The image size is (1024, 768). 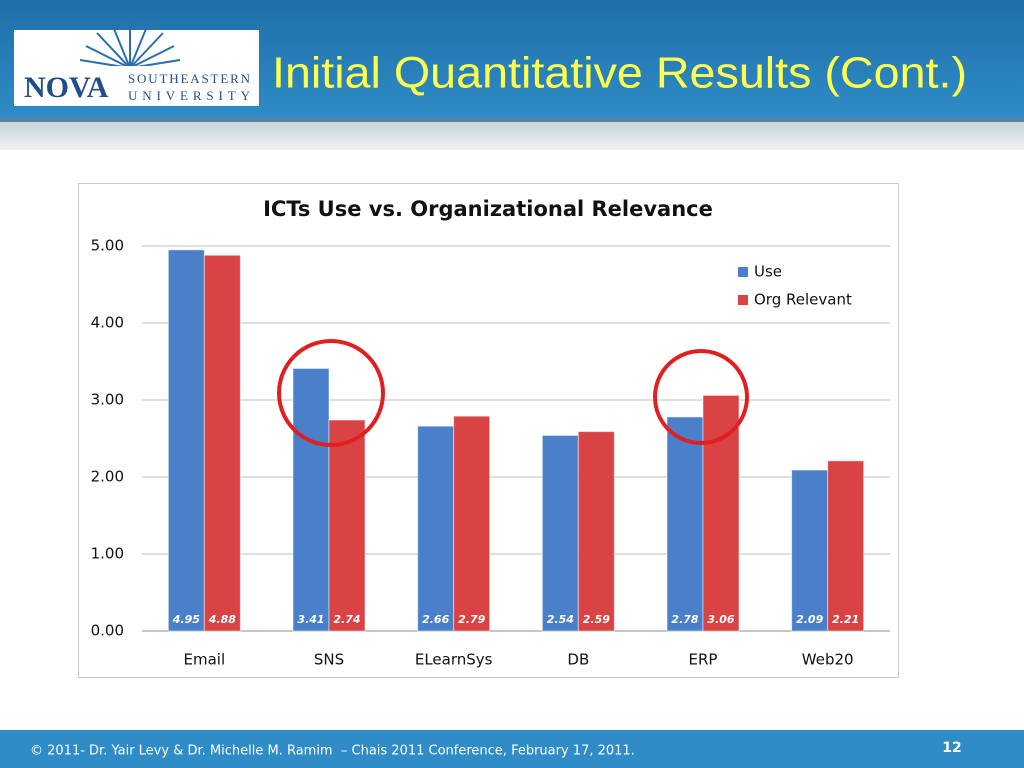 What do you see at coordinates (619, 73) in the screenshot?
I see `slide-title: Initial Quantitative Results (Cont.)` at bounding box center [619, 73].